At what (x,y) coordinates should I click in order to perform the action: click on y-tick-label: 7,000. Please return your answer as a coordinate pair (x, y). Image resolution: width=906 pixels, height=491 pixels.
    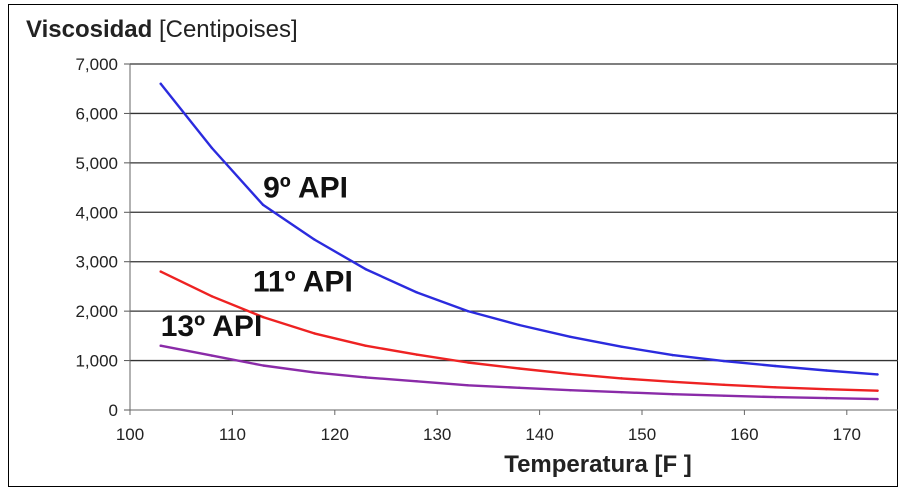
    Looking at the image, I should click on (96, 64).